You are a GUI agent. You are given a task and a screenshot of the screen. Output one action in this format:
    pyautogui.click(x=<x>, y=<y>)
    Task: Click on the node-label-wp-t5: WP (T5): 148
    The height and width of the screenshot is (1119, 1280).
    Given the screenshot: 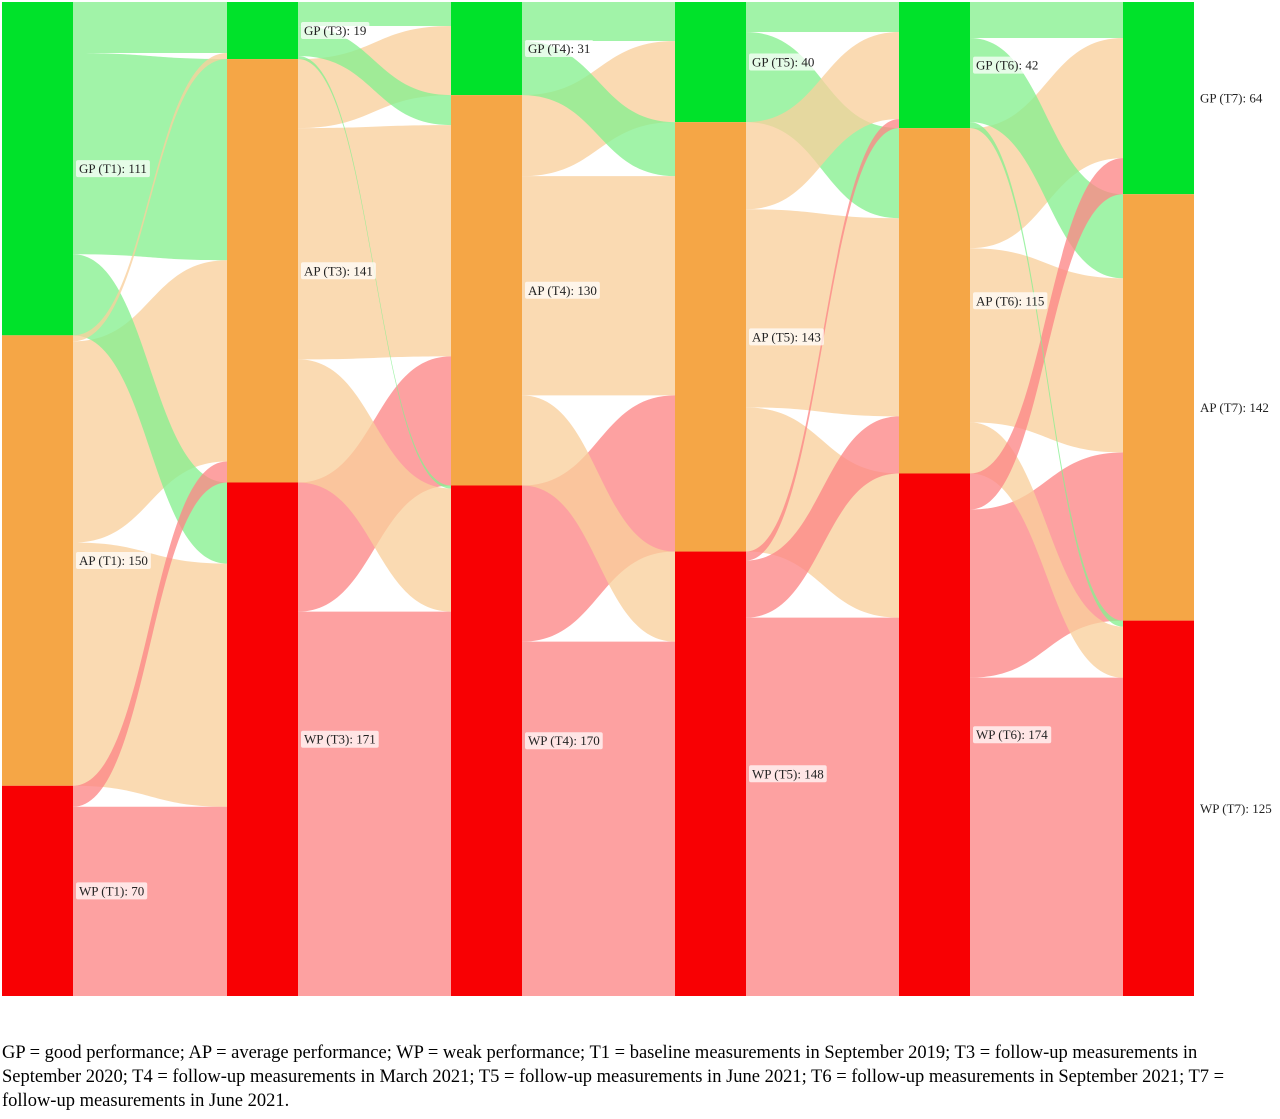 What is the action you would take?
    pyautogui.click(x=788, y=773)
    